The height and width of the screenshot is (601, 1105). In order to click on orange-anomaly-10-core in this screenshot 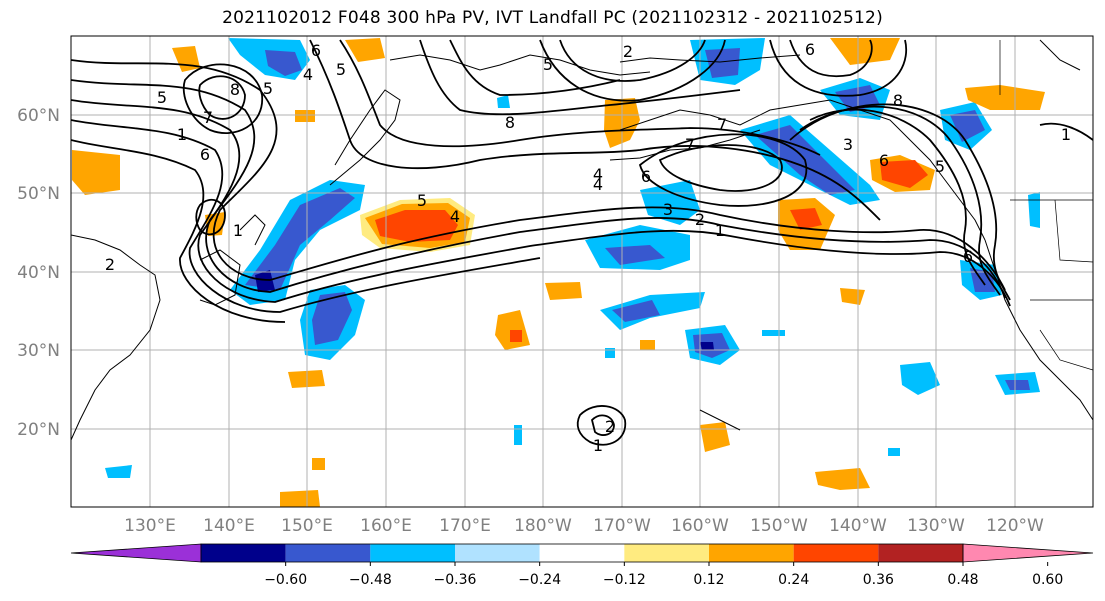, I will do `click(516, 336)`.